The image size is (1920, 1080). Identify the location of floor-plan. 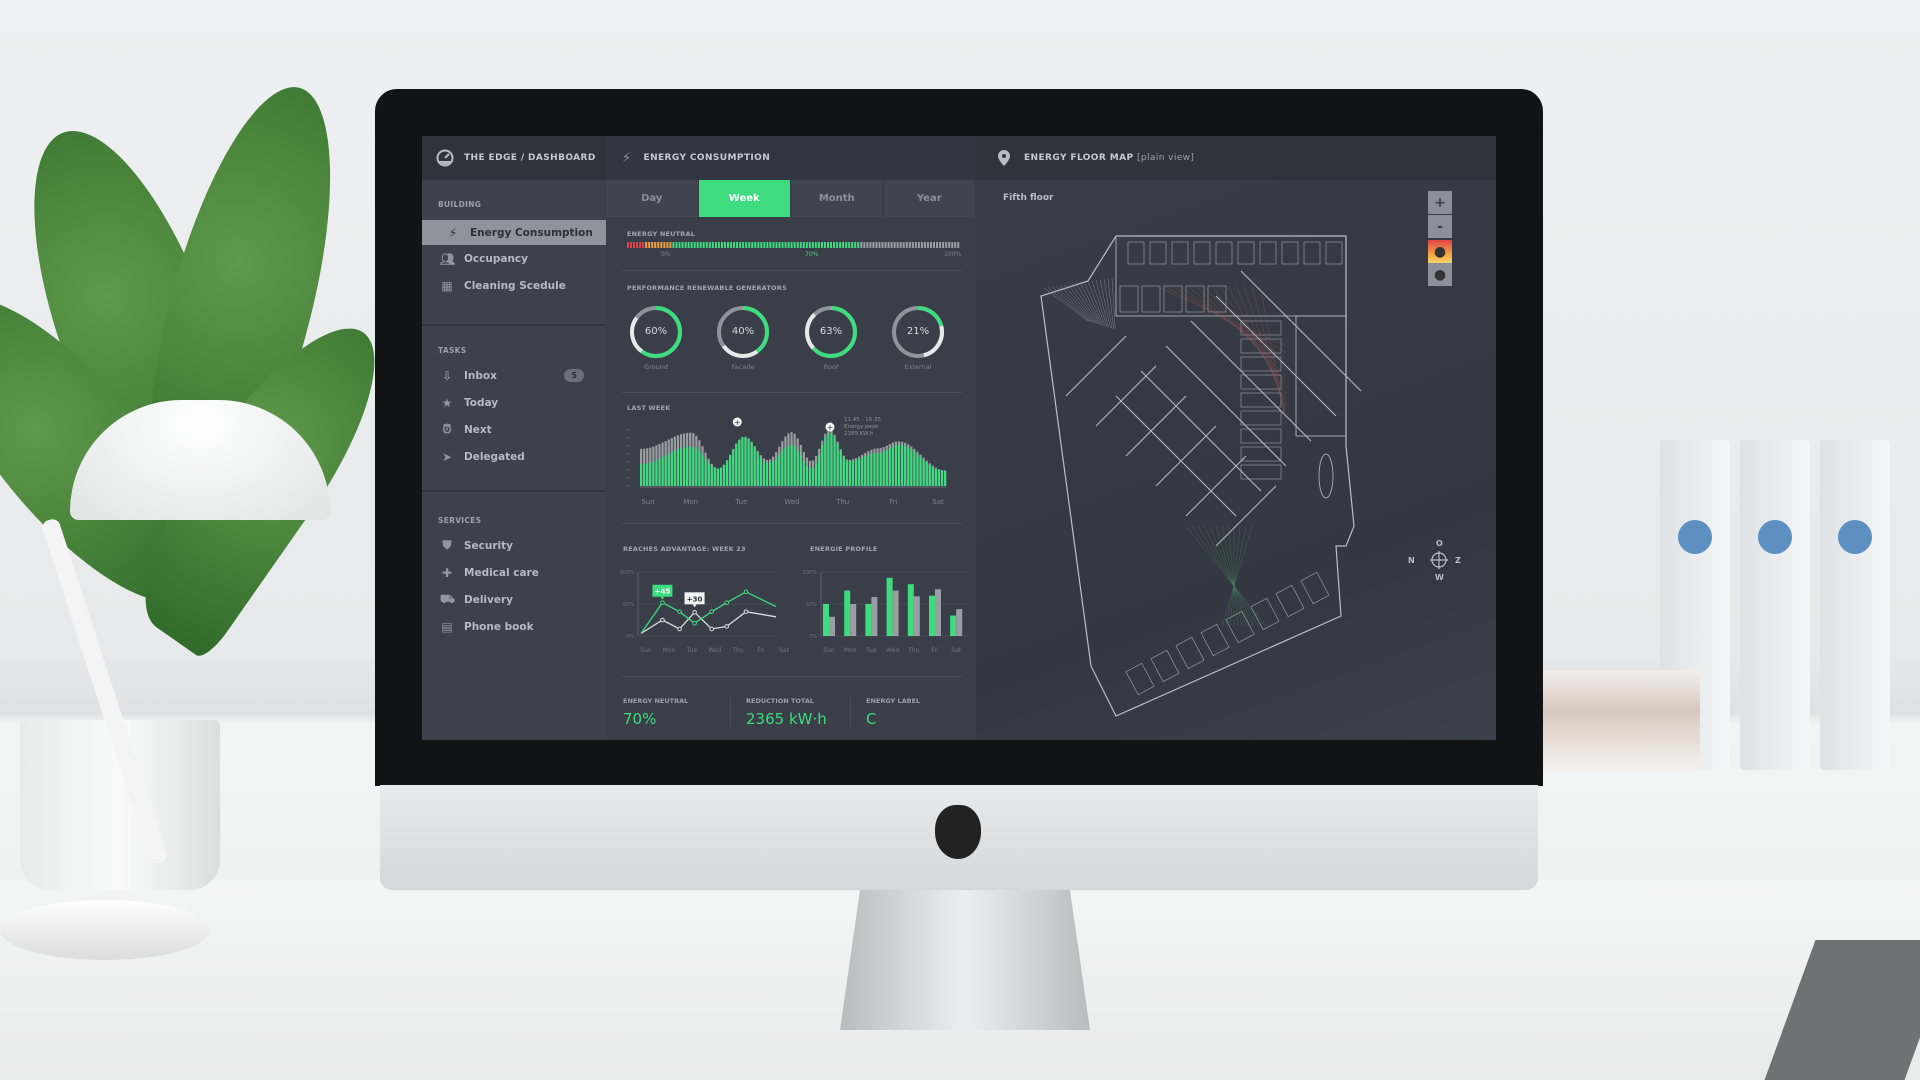
(1216, 476).